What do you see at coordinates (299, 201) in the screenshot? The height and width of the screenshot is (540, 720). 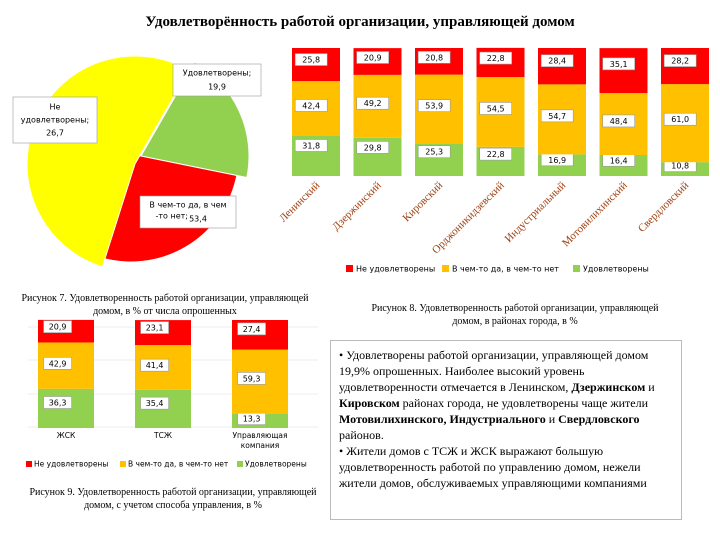 I see `category-label: Ленинский` at bounding box center [299, 201].